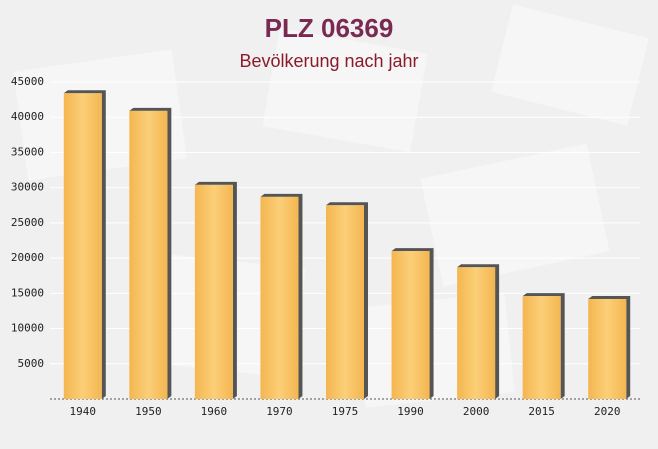 This screenshot has width=658, height=449. I want to click on x-tick-label: 1950, so click(148, 411).